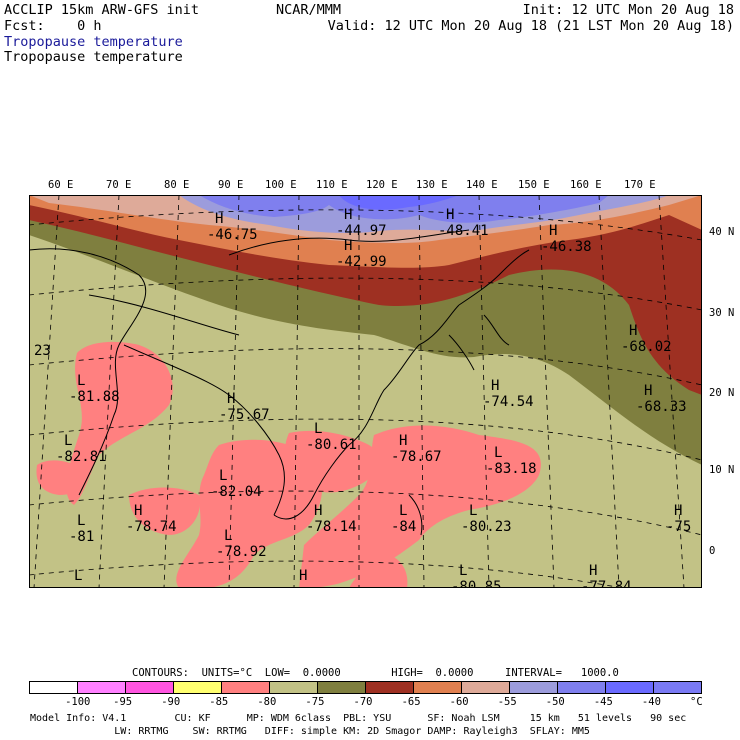 The height and width of the screenshot is (740, 740). What do you see at coordinates (586, 185) in the screenshot?
I see `lon-label: 160 E` at bounding box center [586, 185].